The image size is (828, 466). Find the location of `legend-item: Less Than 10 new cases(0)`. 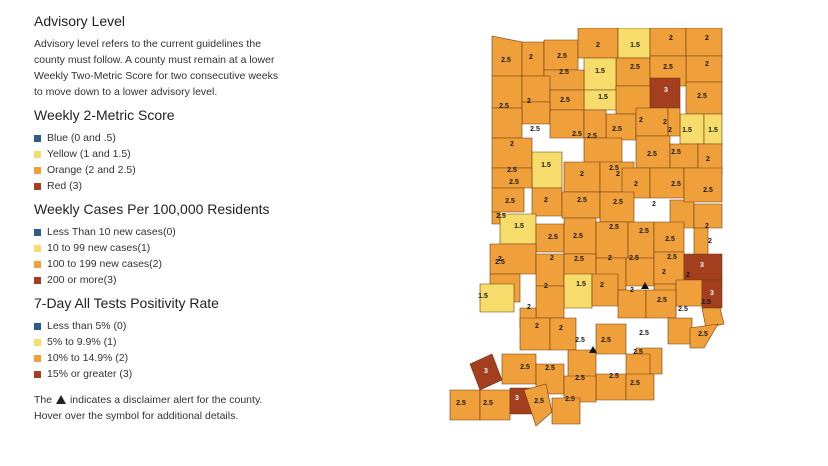

legend-item: Less Than 10 new cases(0) is located at coordinates (159, 232).